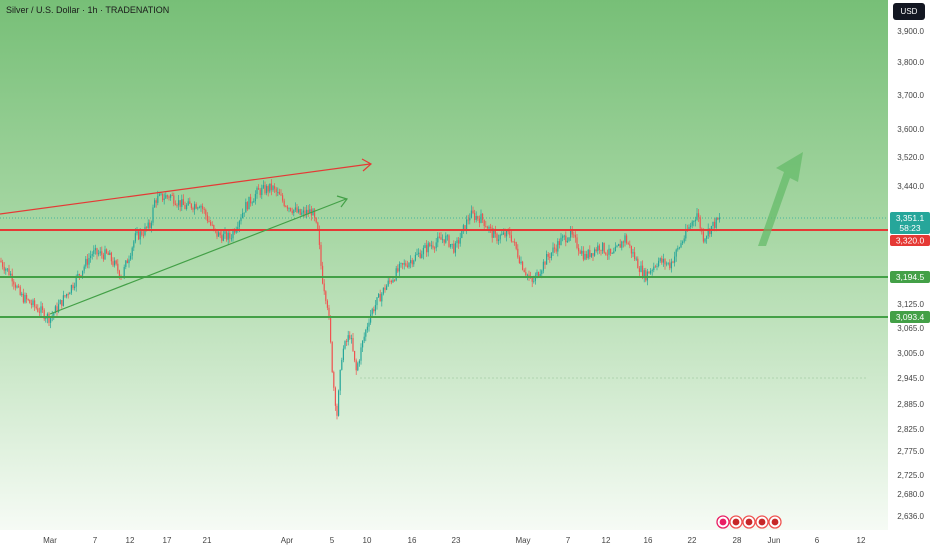  I want to click on event-marker-dot, so click(749, 522).